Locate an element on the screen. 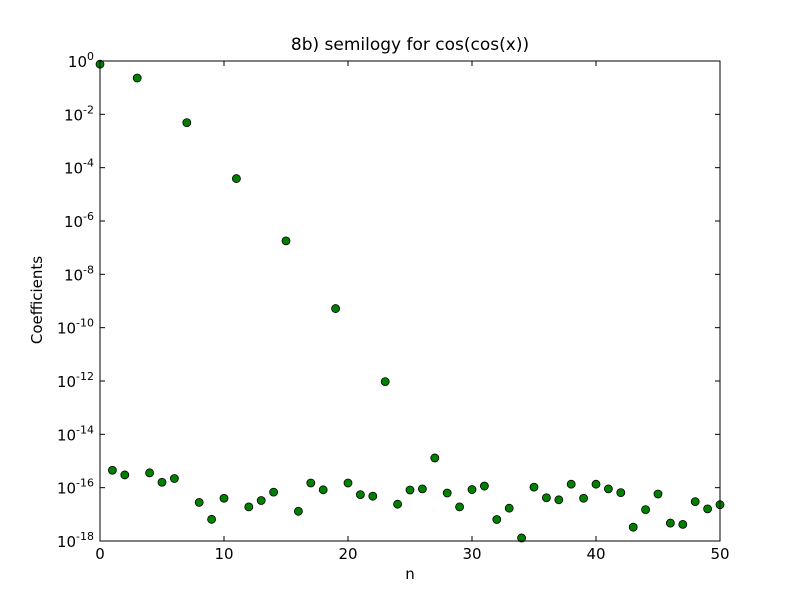 Image resolution: width=800 pixels, height=600 pixels. y-tick-label: 10⁻⁴ is located at coordinates (79, 167).